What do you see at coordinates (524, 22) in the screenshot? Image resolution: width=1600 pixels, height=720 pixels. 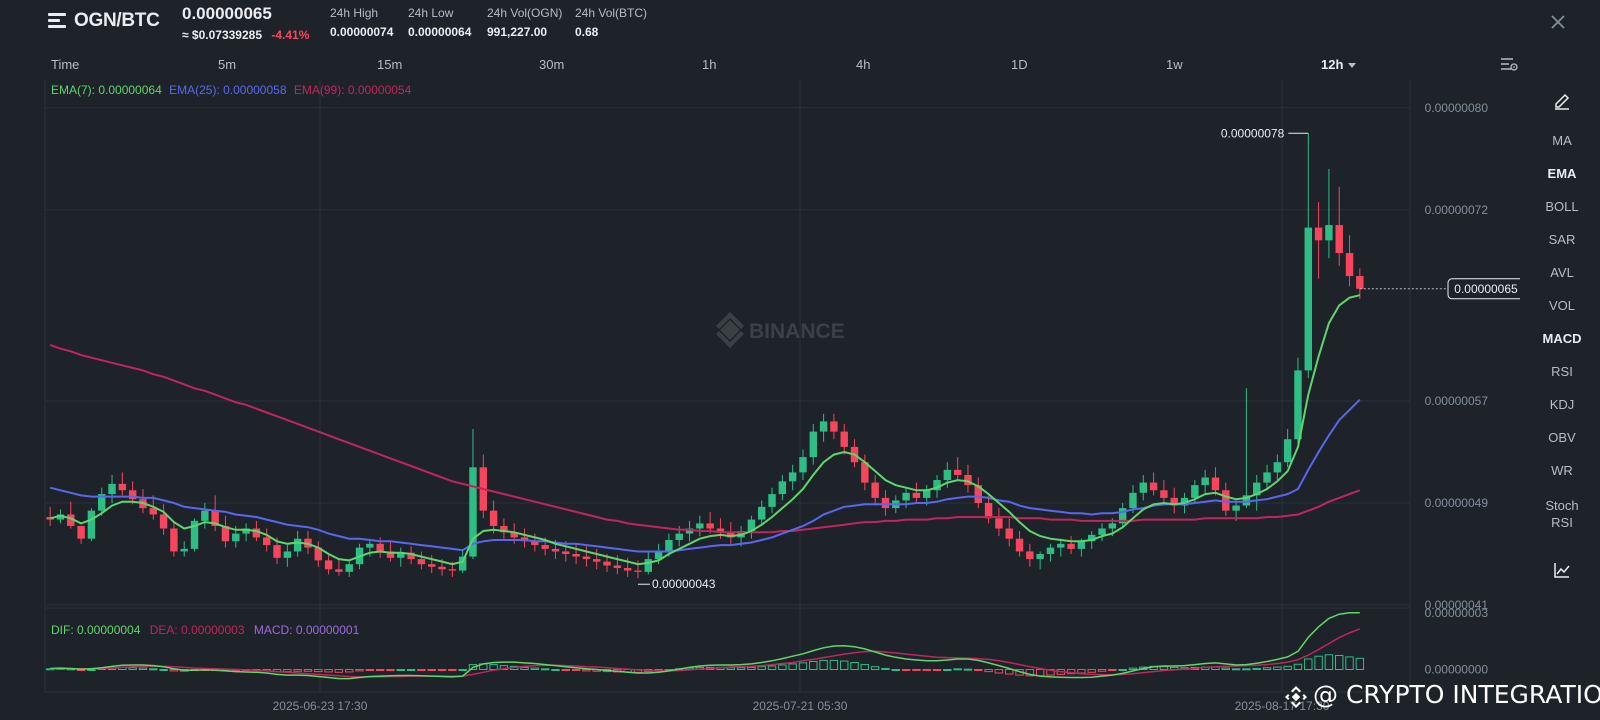 I see `stat-24h-vol-ogn: 24h Vol(OGN) 991,227.00` at bounding box center [524, 22].